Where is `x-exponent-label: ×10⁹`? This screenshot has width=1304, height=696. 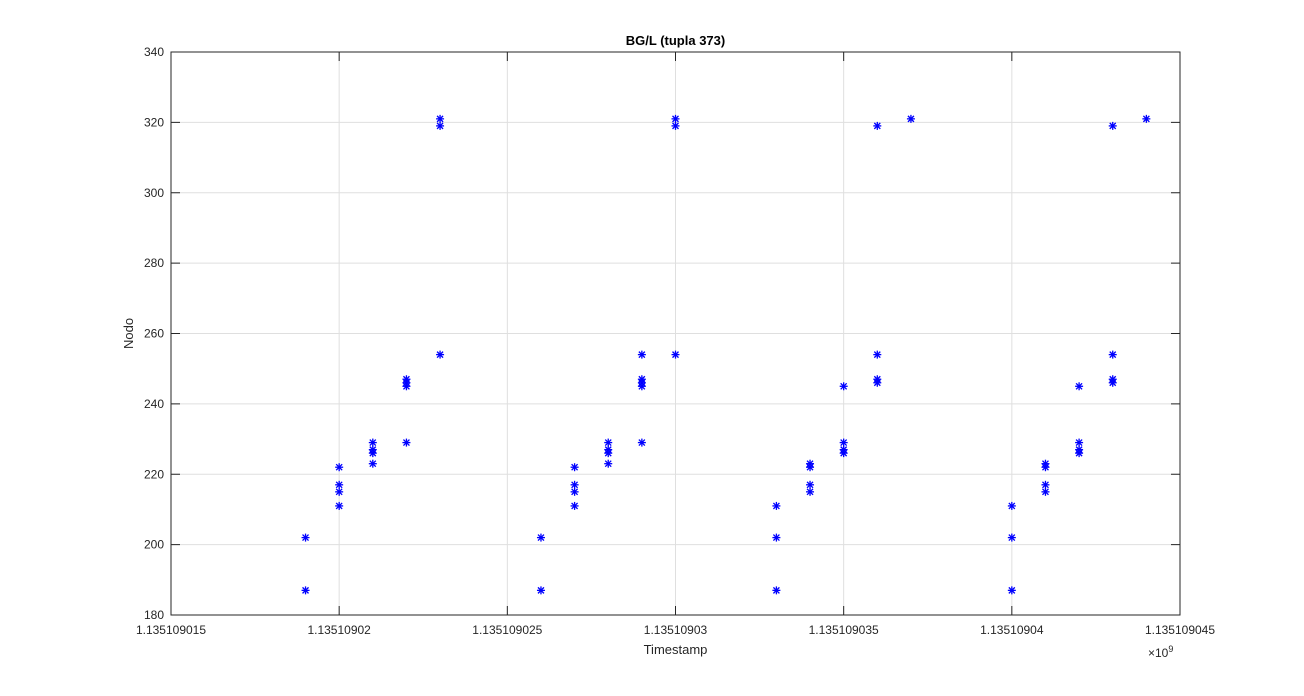
x-exponent-label: ×10⁹ is located at coordinates (1160, 652).